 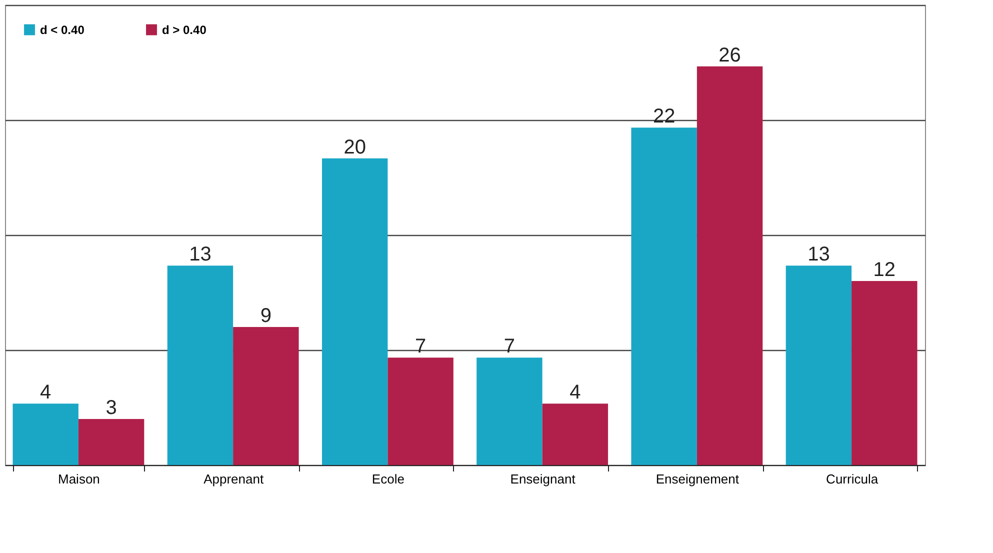 I want to click on x-tick-label: Enseignant, so click(x=543, y=479).